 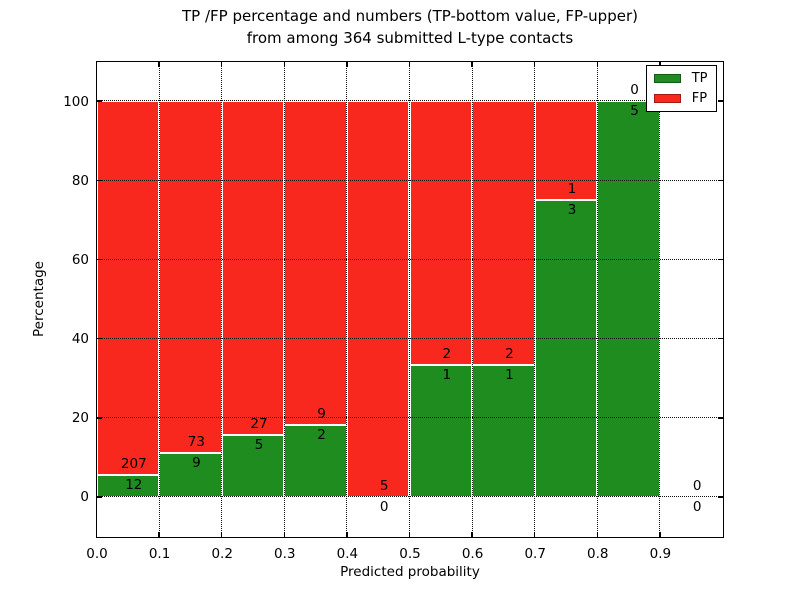 What do you see at coordinates (509, 375) in the screenshot?
I see `count-label-tp-0.6-0.7: 1` at bounding box center [509, 375].